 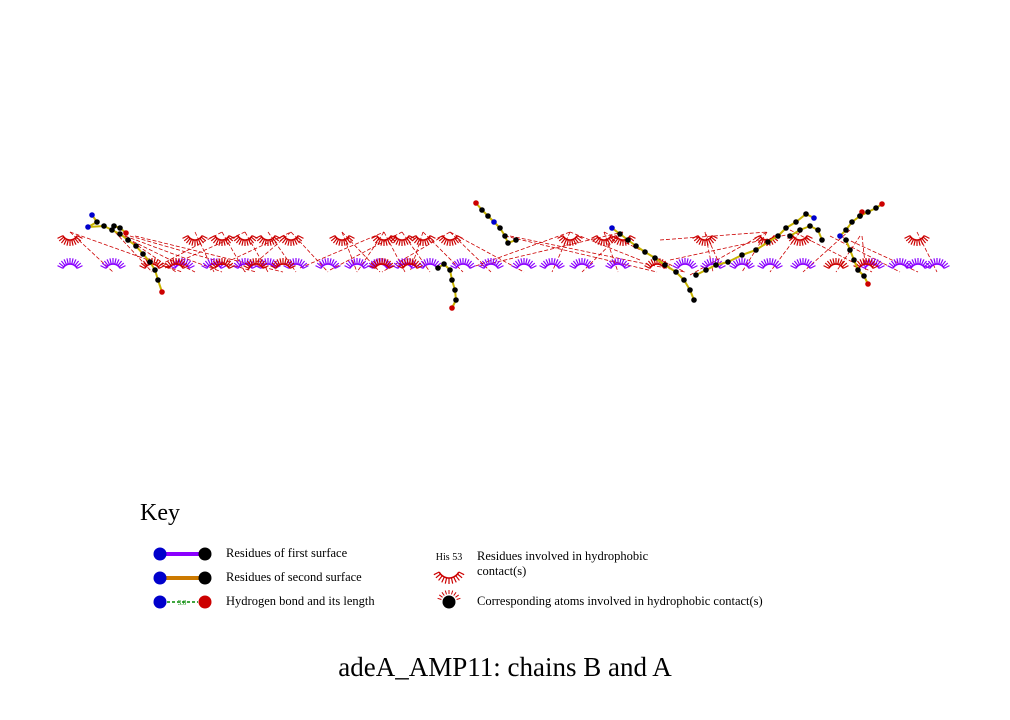 I want to click on key-atom-symbol, so click(x=449, y=599).